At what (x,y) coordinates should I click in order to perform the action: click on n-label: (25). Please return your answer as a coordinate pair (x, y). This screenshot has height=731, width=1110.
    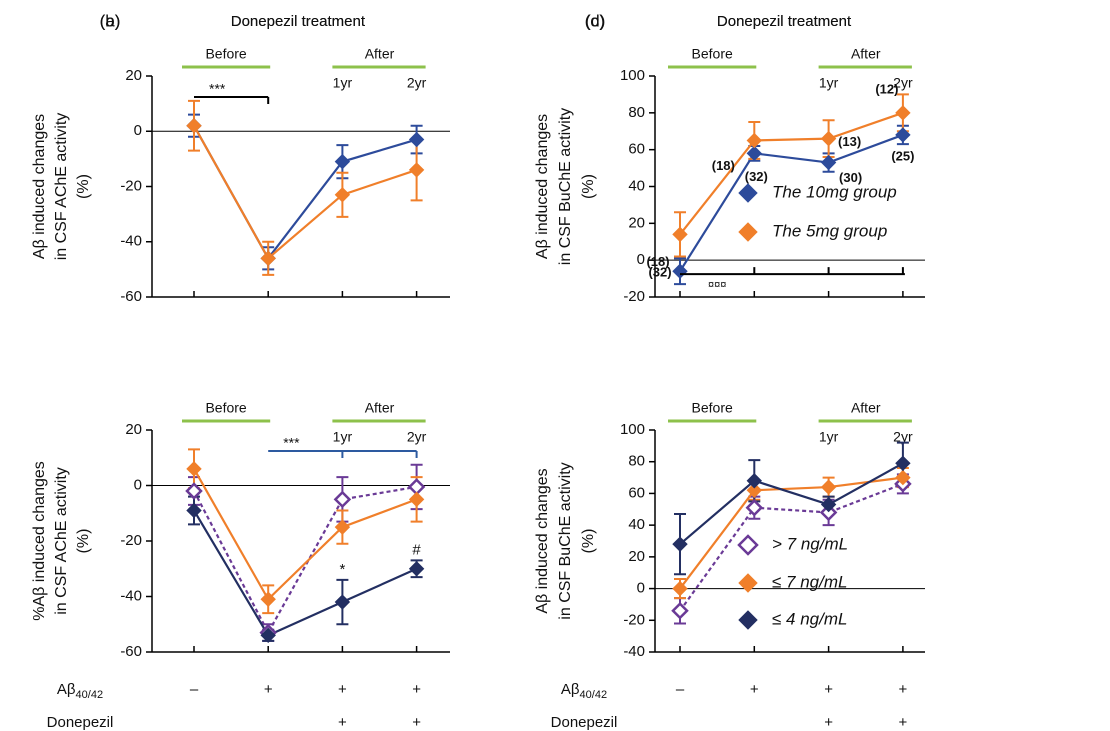
    Looking at the image, I should click on (902, 155).